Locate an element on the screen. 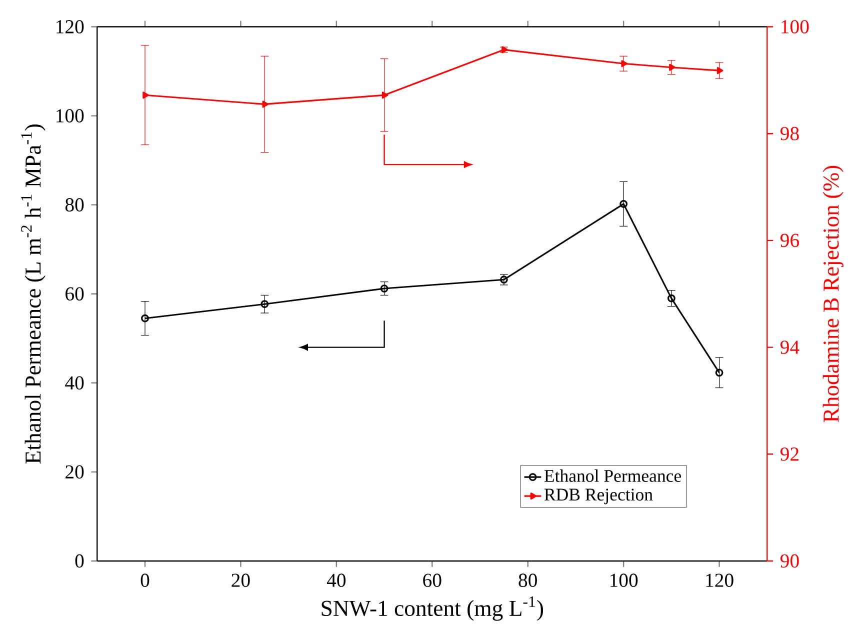 This screenshot has height=636, width=850. y2-tick-label: 96 is located at coordinates (790, 240).